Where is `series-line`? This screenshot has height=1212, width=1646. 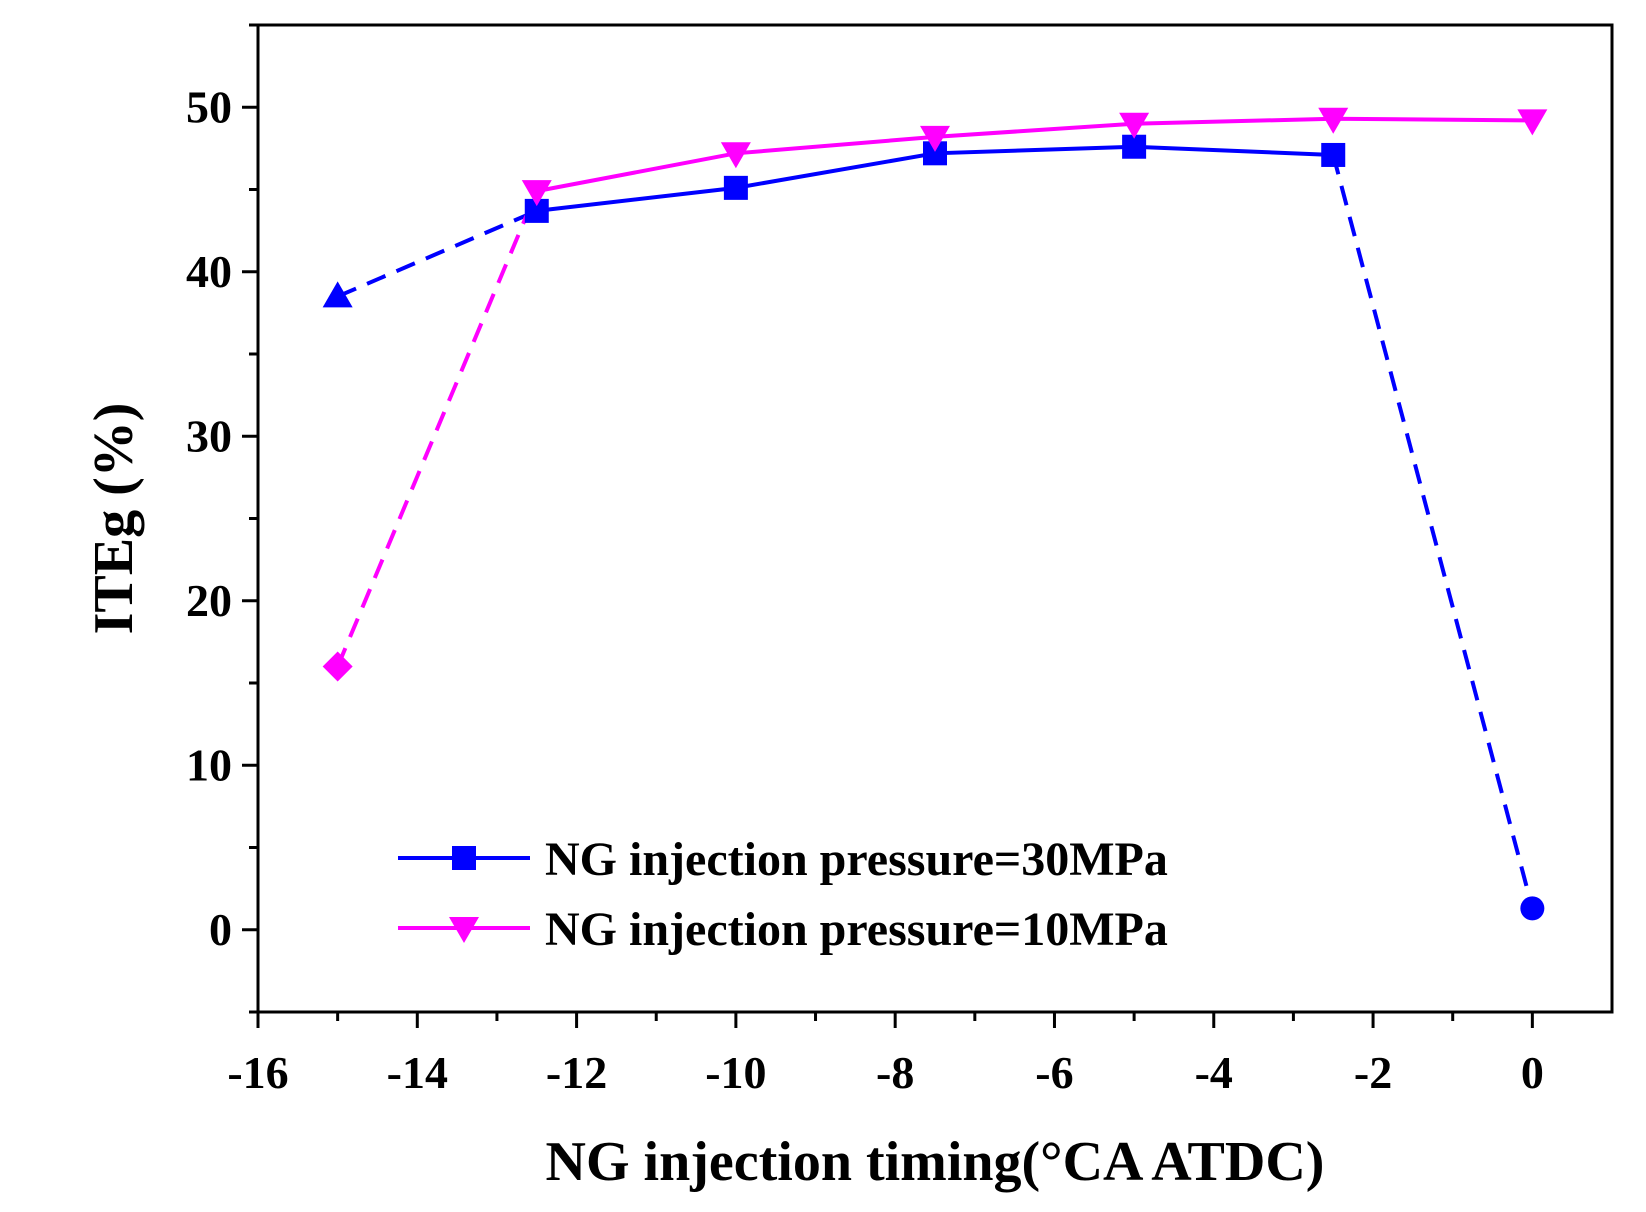
series-line is located at coordinates (1034, 155).